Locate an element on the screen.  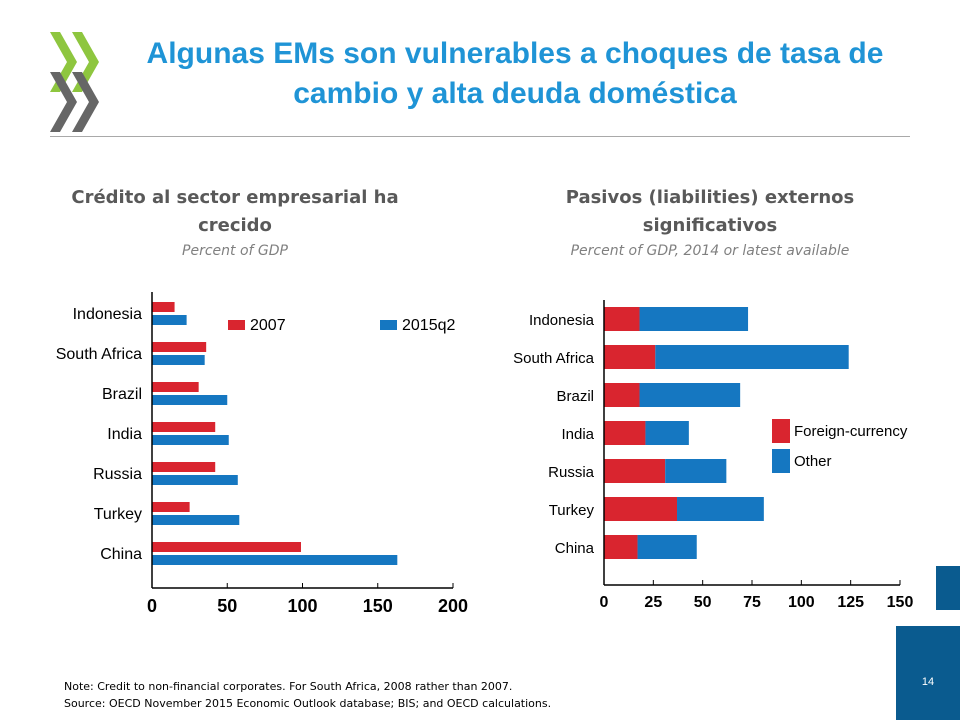
bar-2007-indonesia is located at coordinates (163, 307).